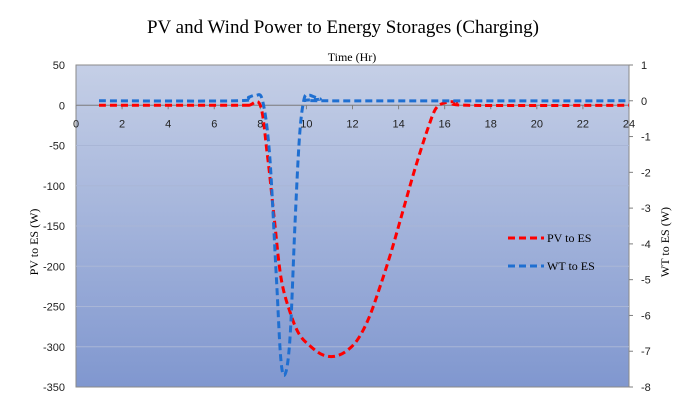 This screenshot has width=682, height=409. What do you see at coordinates (352, 57) in the screenshot?
I see `x-axis-title: Time (Hr)` at bounding box center [352, 57].